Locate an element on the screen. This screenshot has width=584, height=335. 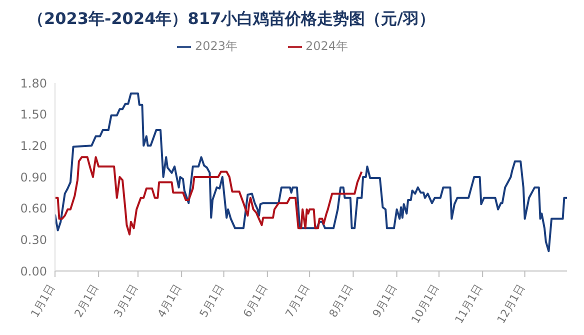
x-tick-label: 8月1日 is located at coordinates (341, 301).